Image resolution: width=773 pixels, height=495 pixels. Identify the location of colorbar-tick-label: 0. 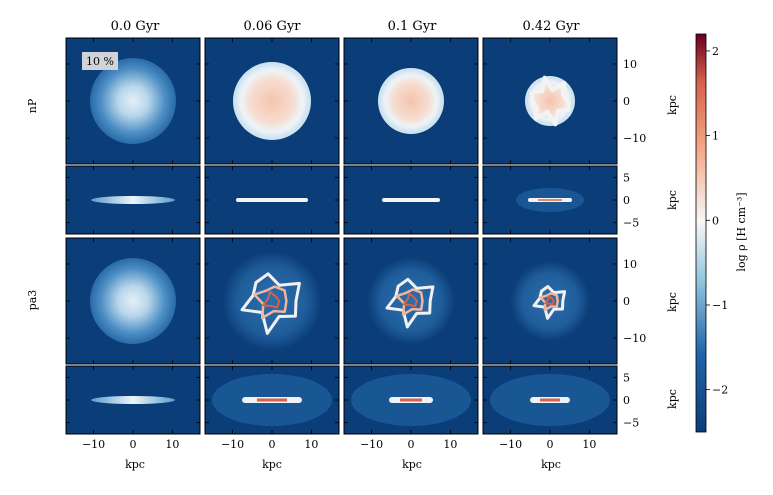
(715, 220).